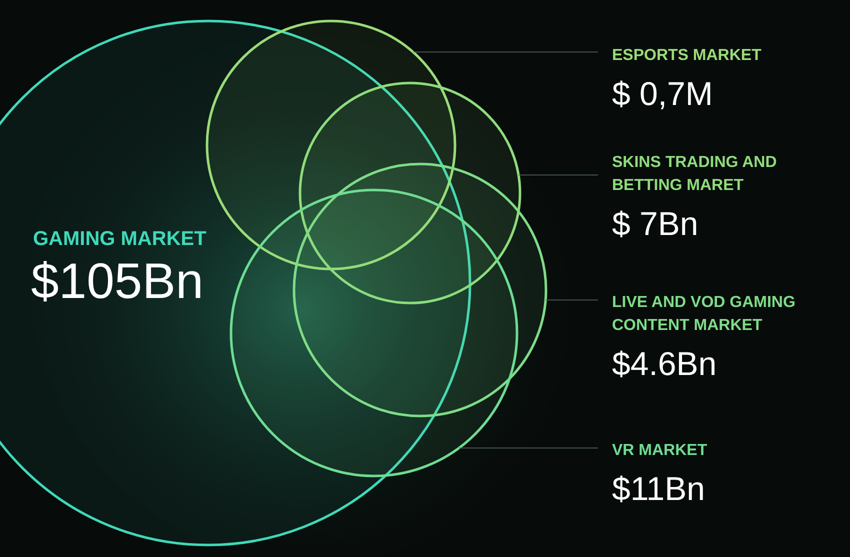  What do you see at coordinates (687, 55) in the screenshot?
I see `category-label: ESPORTS MARKET` at bounding box center [687, 55].